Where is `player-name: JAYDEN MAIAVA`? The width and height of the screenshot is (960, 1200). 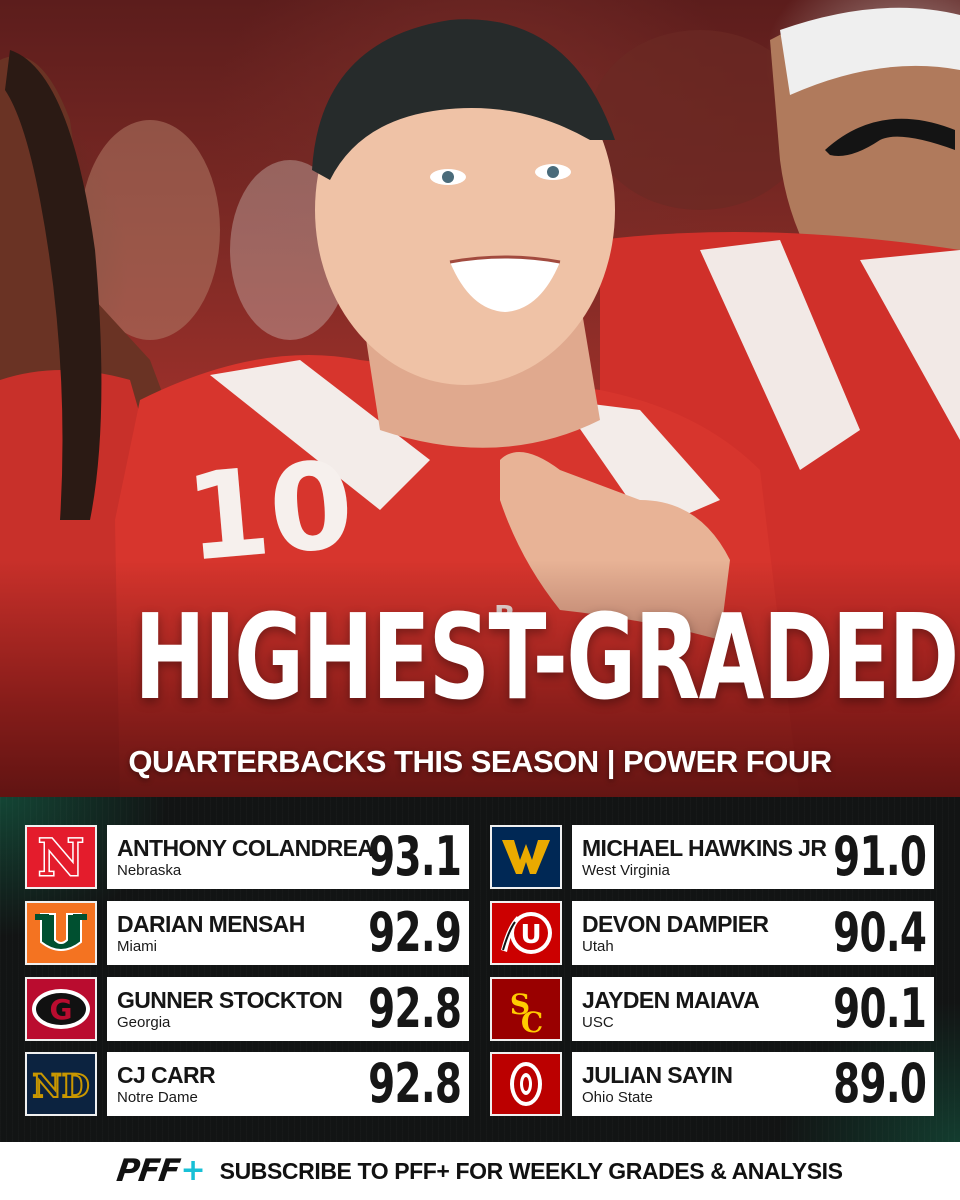 player-name: JAYDEN MAIAVA is located at coordinates (671, 1000).